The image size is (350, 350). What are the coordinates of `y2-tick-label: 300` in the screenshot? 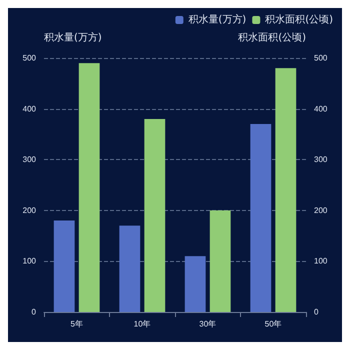 It's located at (321, 159).